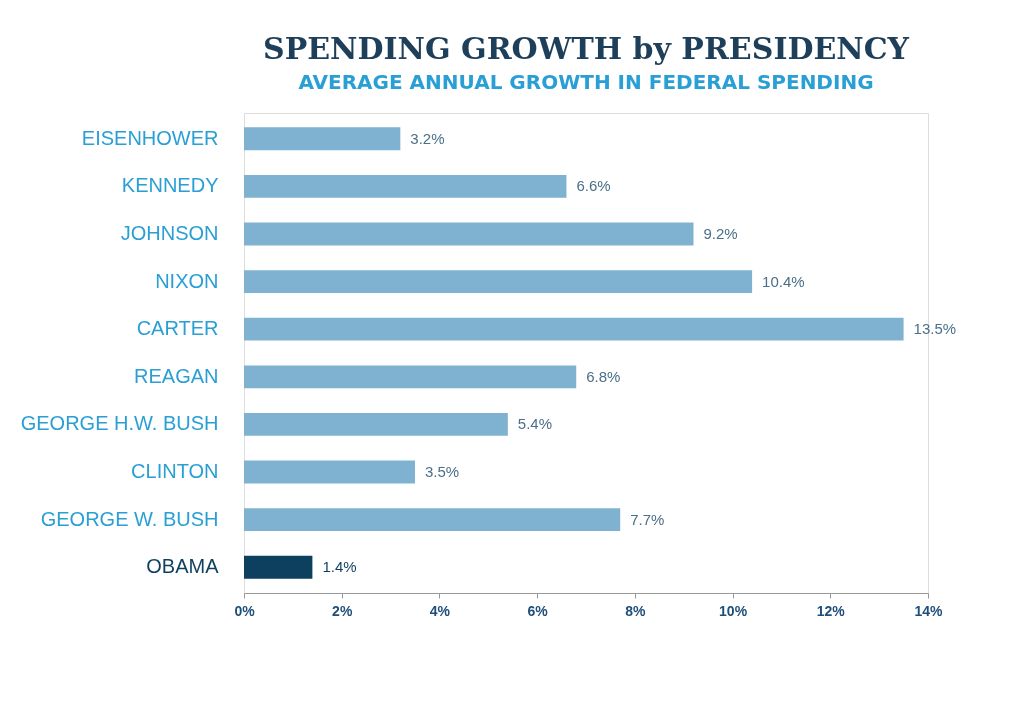  I want to click on data-label: 13.5%, so click(935, 329).